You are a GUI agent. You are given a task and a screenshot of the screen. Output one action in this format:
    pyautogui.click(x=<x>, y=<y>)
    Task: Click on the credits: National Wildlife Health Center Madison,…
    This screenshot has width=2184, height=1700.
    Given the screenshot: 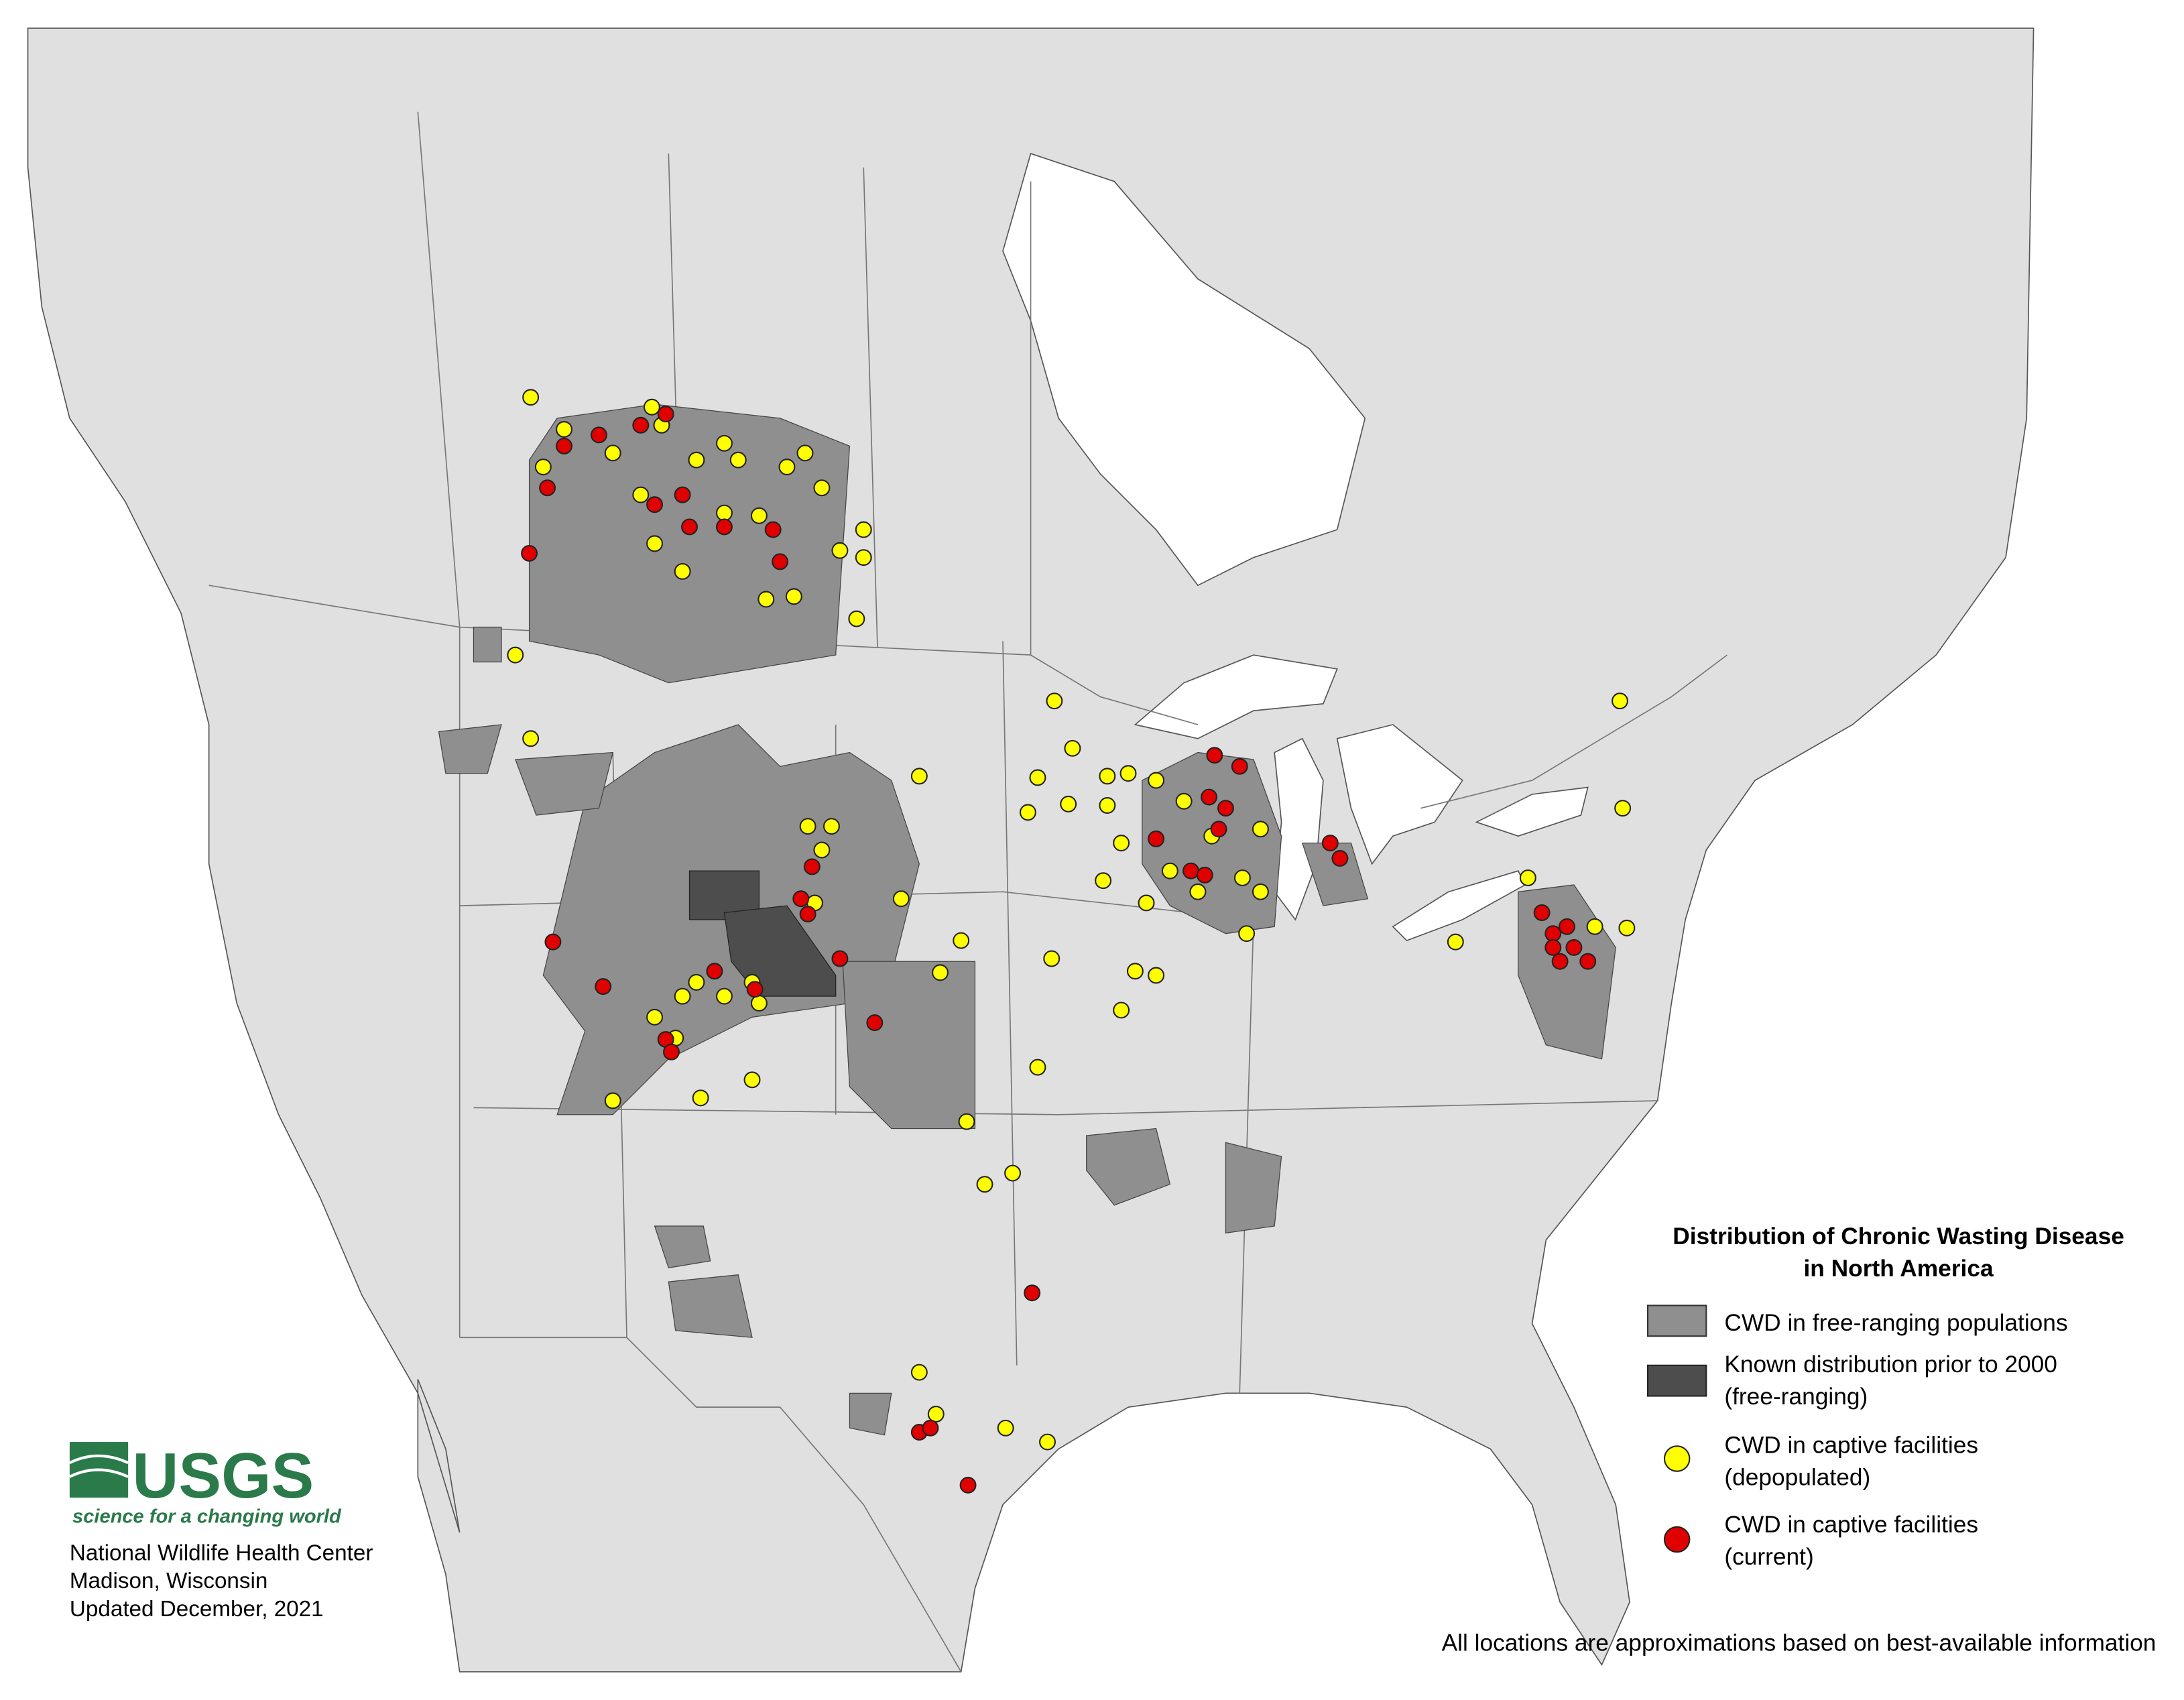 What is the action you would take?
    pyautogui.click(x=221, y=1581)
    